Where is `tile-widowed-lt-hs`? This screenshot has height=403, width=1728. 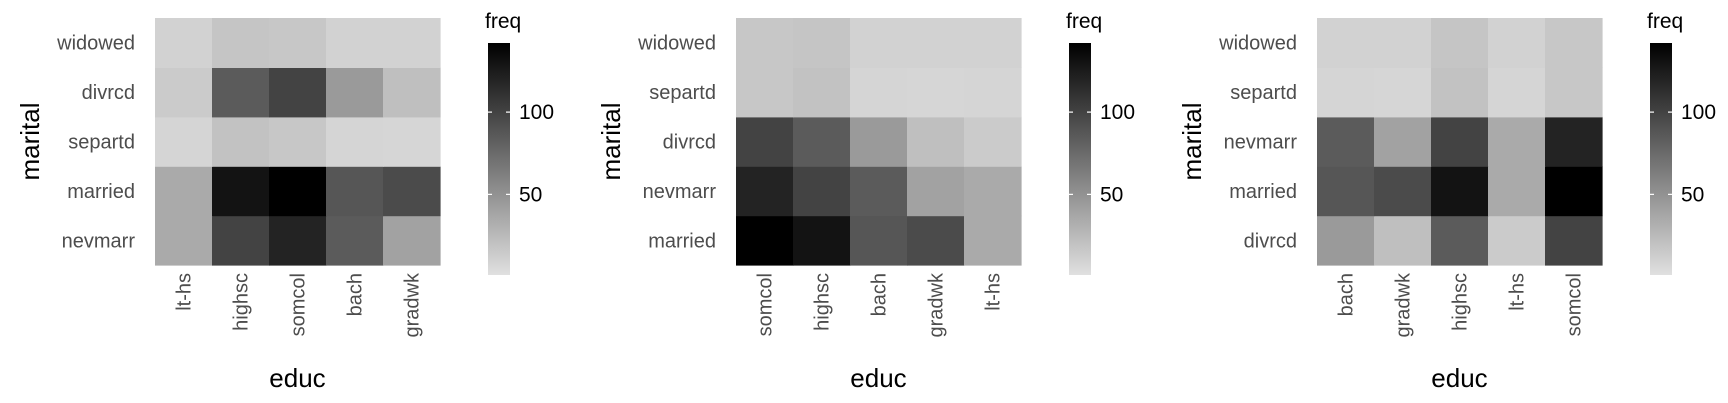
tile-widowed-lt-hs is located at coordinates (993, 43).